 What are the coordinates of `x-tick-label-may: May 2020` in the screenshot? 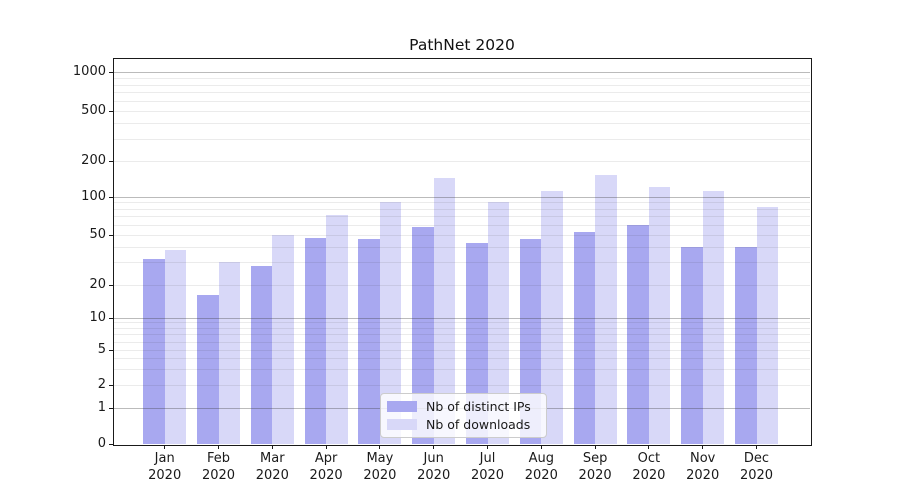 It's located at (380, 467).